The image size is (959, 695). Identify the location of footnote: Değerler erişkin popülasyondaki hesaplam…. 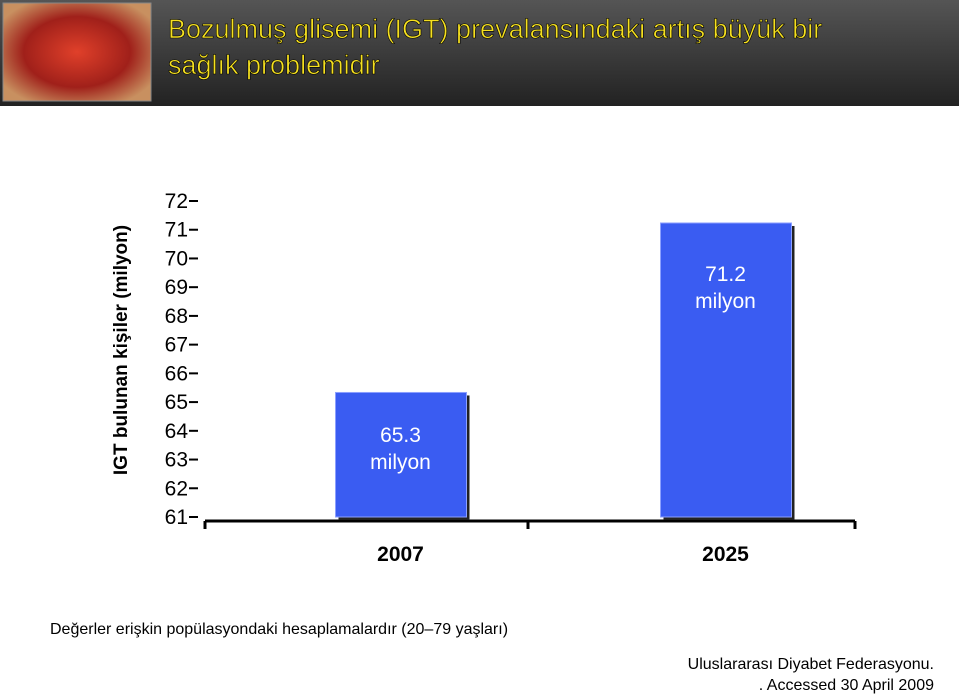
(279, 629).